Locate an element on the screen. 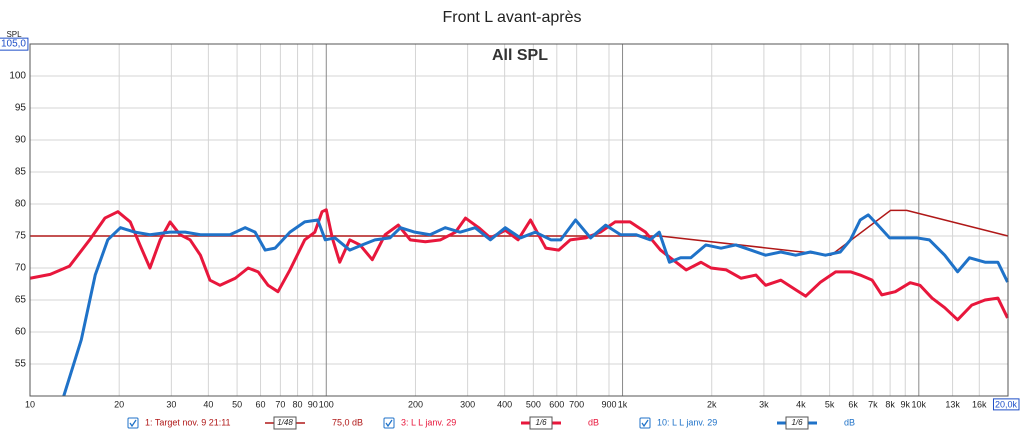 This screenshot has height=432, width=1024. y-tick-label: 65 is located at coordinates (21, 300).